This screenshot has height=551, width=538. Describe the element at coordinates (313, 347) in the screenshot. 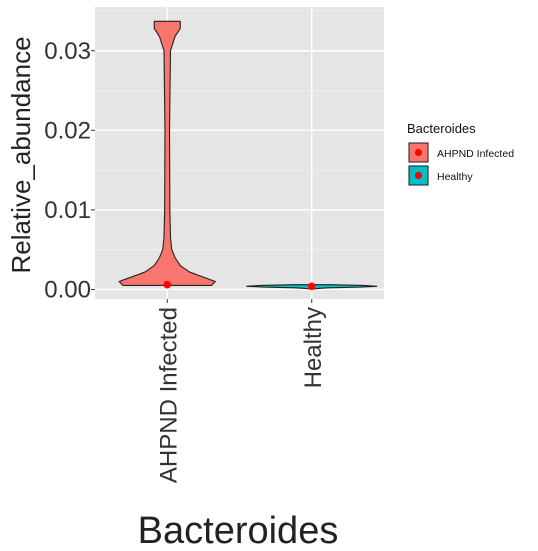

I see `x-tick-label: Healthy` at that location.